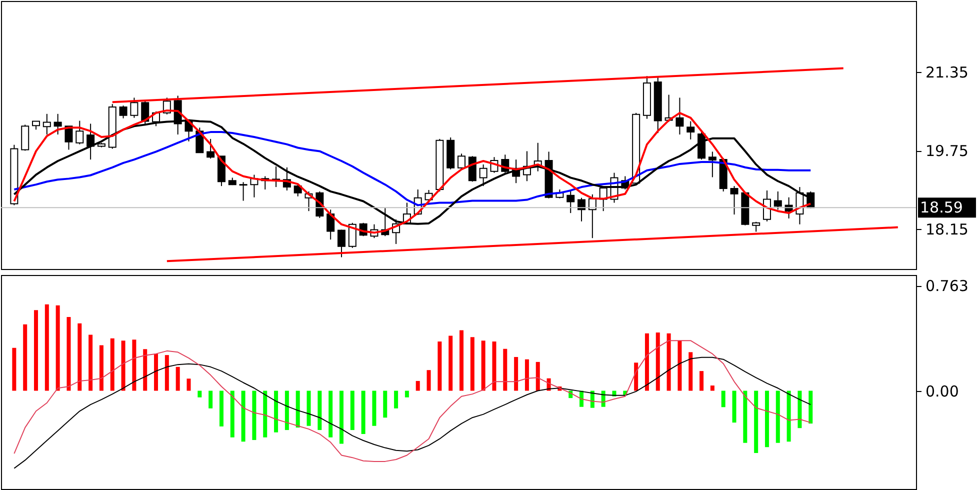 This screenshot has height=490, width=977. What do you see at coordinates (942, 391) in the screenshot?
I see `y-tick-label: 0.00` at bounding box center [942, 391].